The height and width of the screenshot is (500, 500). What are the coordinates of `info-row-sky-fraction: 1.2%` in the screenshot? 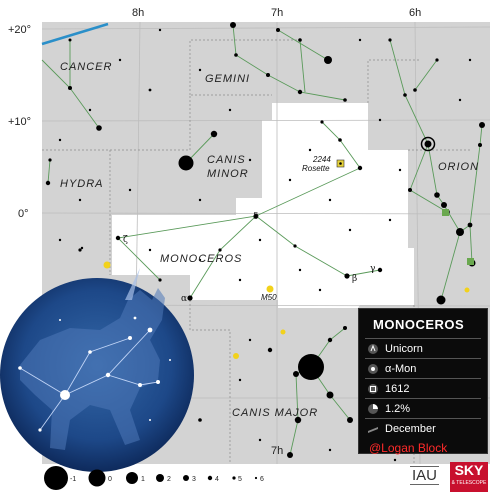 It's located at (423, 408).